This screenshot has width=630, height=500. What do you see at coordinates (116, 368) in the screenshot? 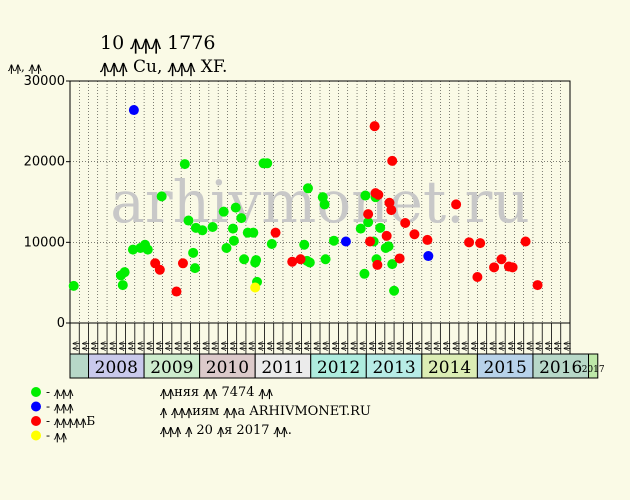
I see `year-label: 2008` at bounding box center [116, 368].